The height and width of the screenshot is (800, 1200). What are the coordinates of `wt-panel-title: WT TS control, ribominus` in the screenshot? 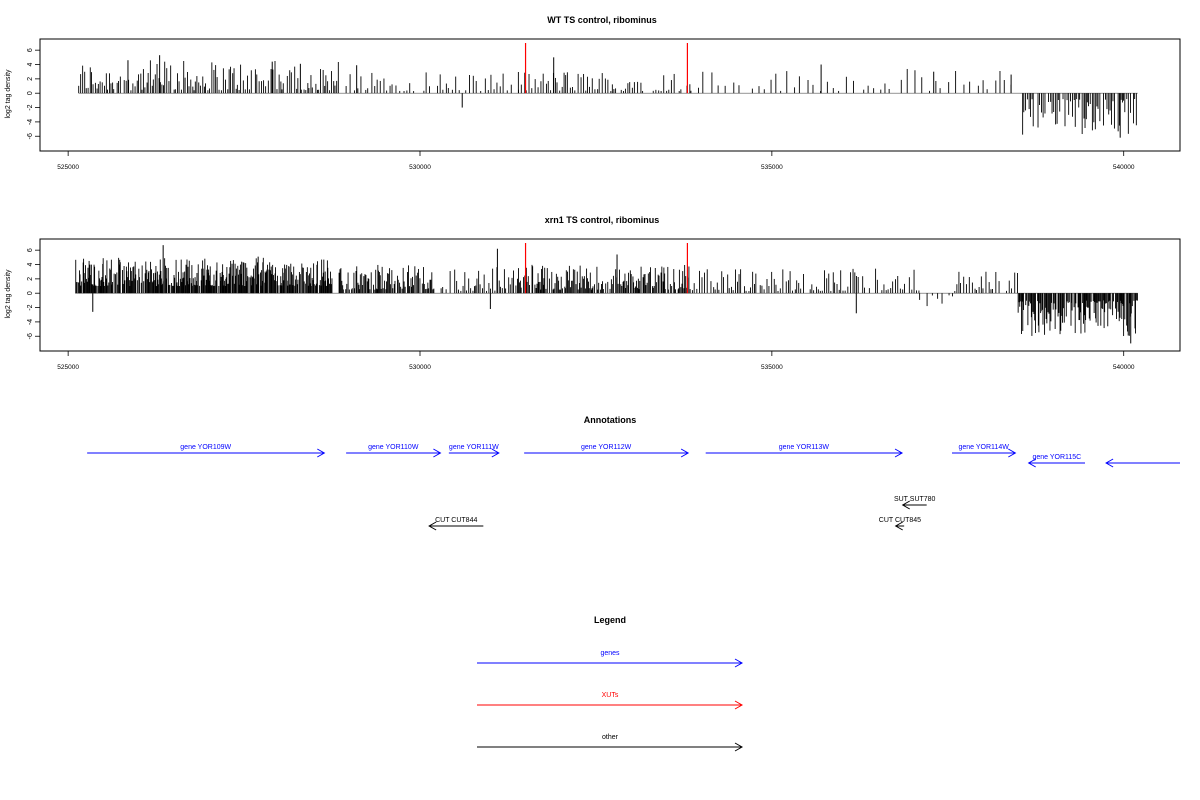 It's located at (602, 20).